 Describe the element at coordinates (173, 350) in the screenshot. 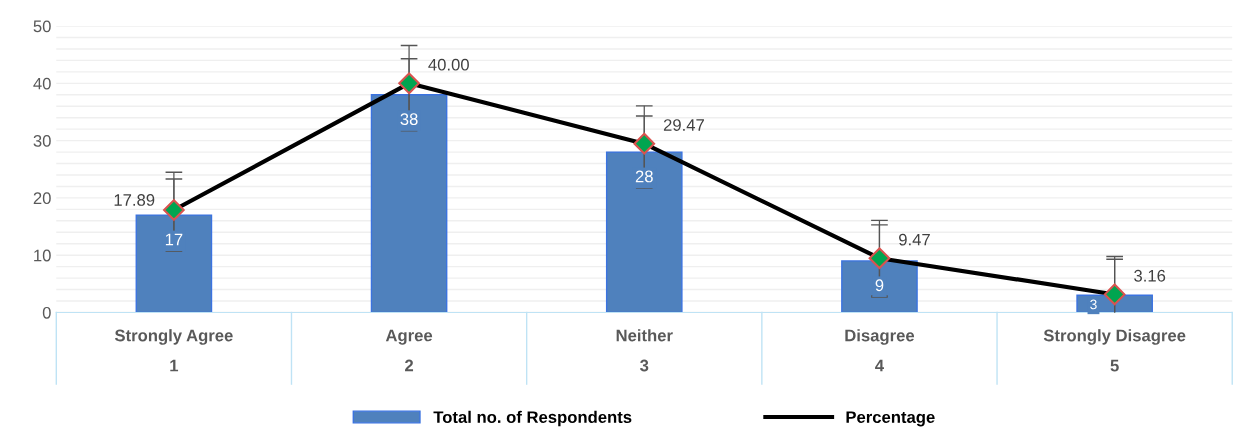

I see `x-tick-label: Strongly Agree 1` at that location.